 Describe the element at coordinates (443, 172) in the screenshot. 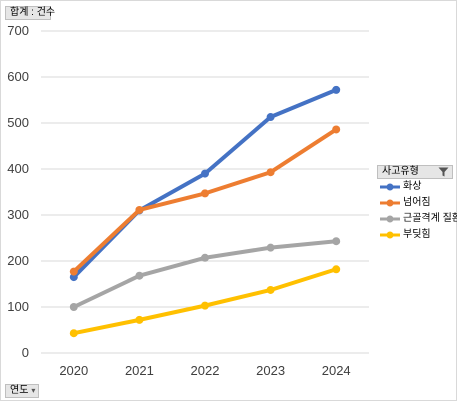

I see `filter-icon` at that location.